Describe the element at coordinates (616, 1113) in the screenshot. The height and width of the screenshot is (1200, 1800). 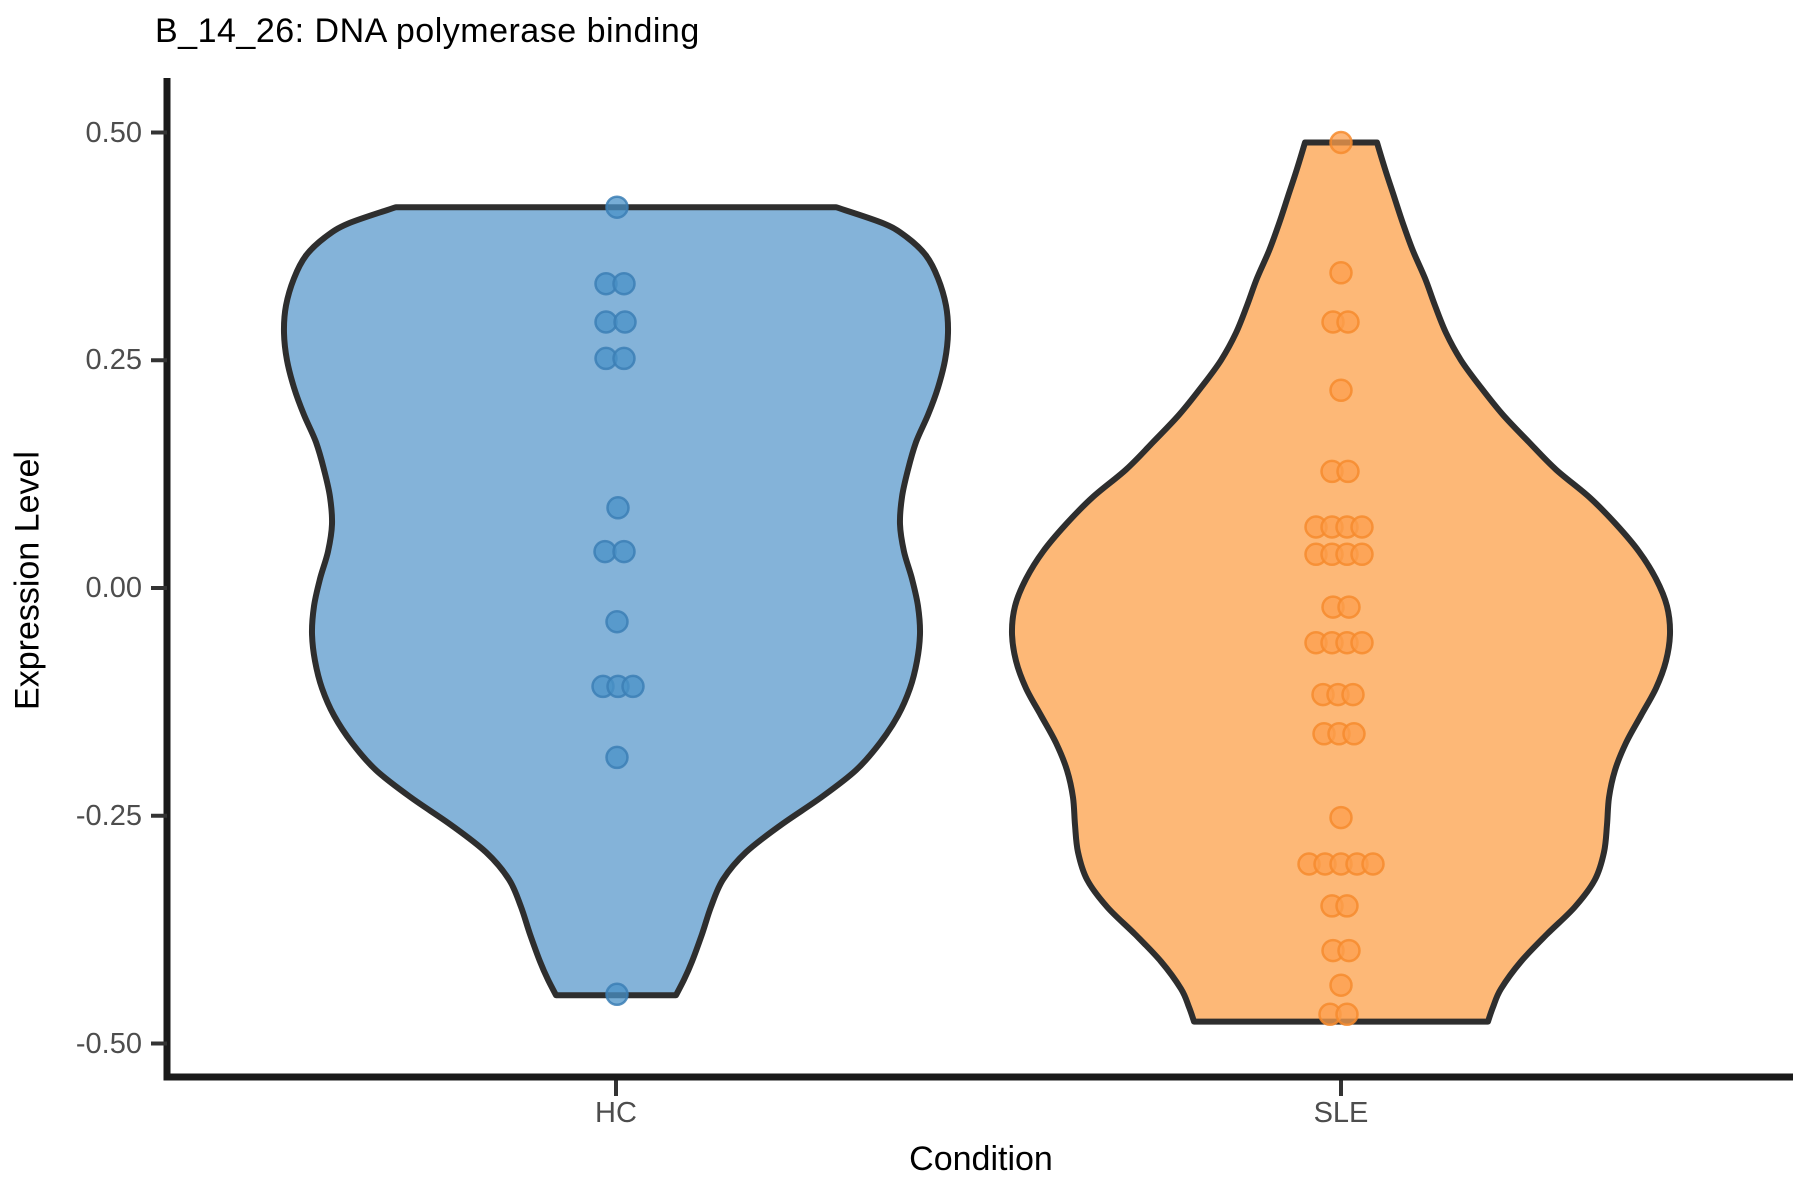
I see `x-tick-label-hc: HC` at that location.